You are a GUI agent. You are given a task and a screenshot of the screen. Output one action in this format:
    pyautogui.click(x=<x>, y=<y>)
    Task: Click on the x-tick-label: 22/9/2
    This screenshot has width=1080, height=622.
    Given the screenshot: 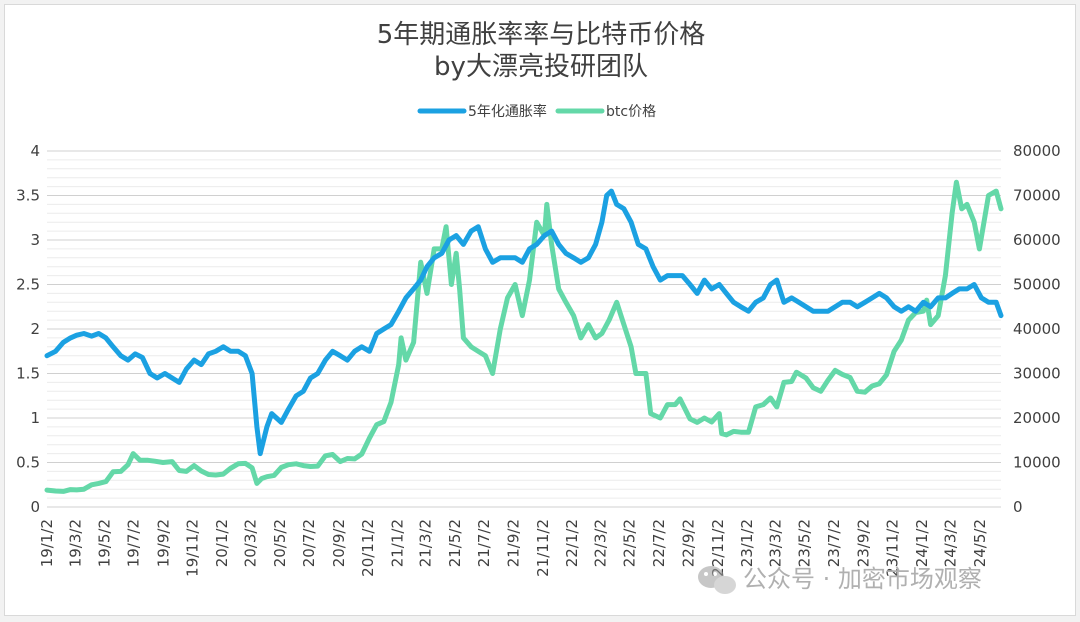 What is the action you would take?
    pyautogui.click(x=689, y=543)
    